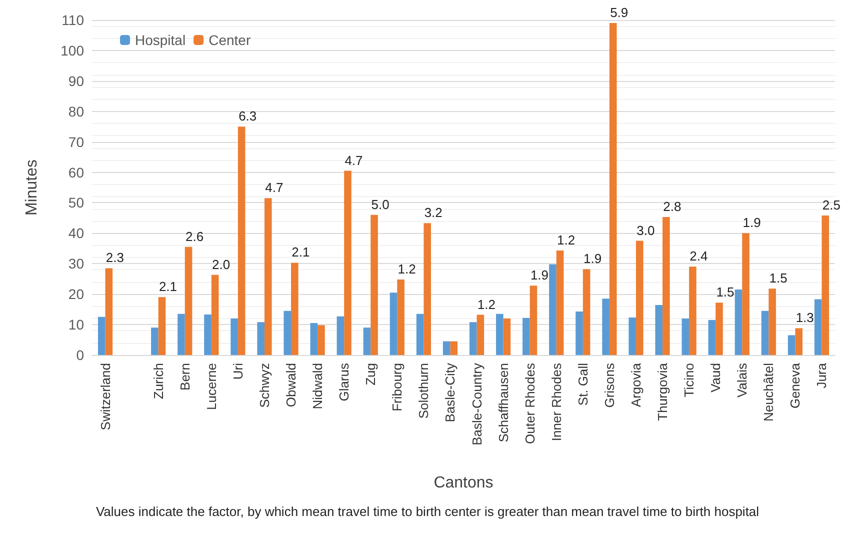 The height and width of the screenshot is (550, 855). What do you see at coordinates (76, 324) in the screenshot?
I see `y-tick-label: 10` at bounding box center [76, 324].